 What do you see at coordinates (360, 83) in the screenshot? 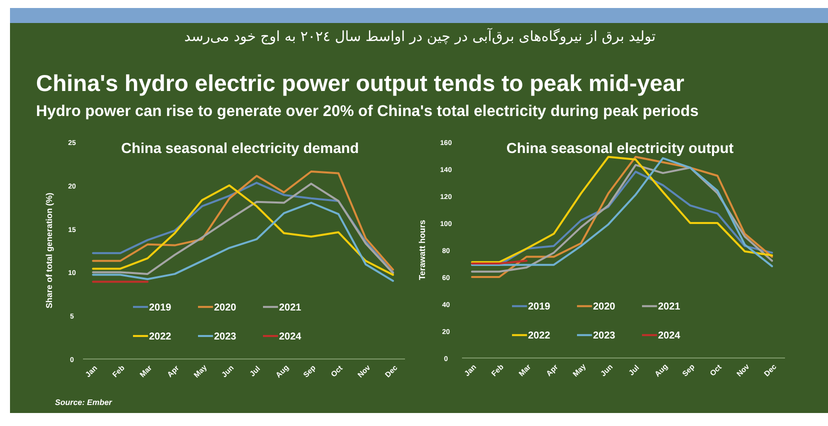
I see `text: China's hydro electric power output tends to peak mid-year` at bounding box center [360, 83].